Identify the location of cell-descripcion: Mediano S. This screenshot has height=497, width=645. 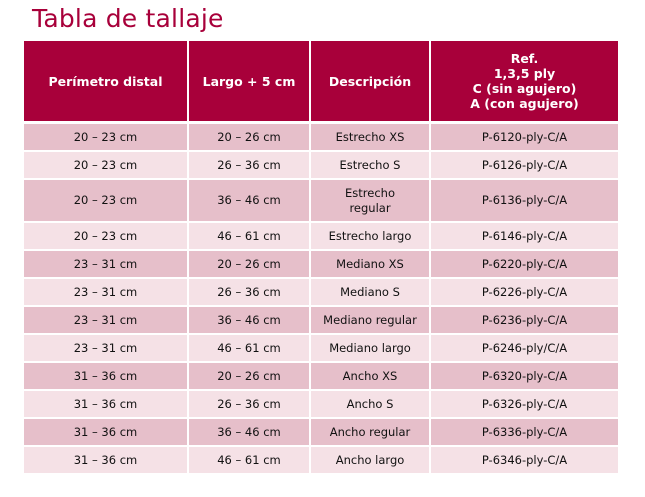
(371, 293).